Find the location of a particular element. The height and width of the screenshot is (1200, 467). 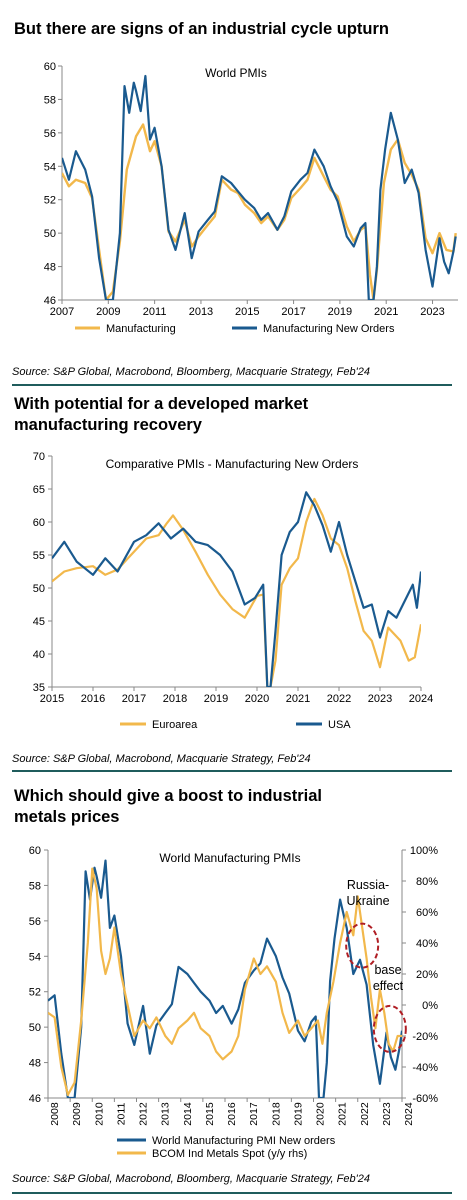

annotation-label: effect is located at coordinates (388, 986).